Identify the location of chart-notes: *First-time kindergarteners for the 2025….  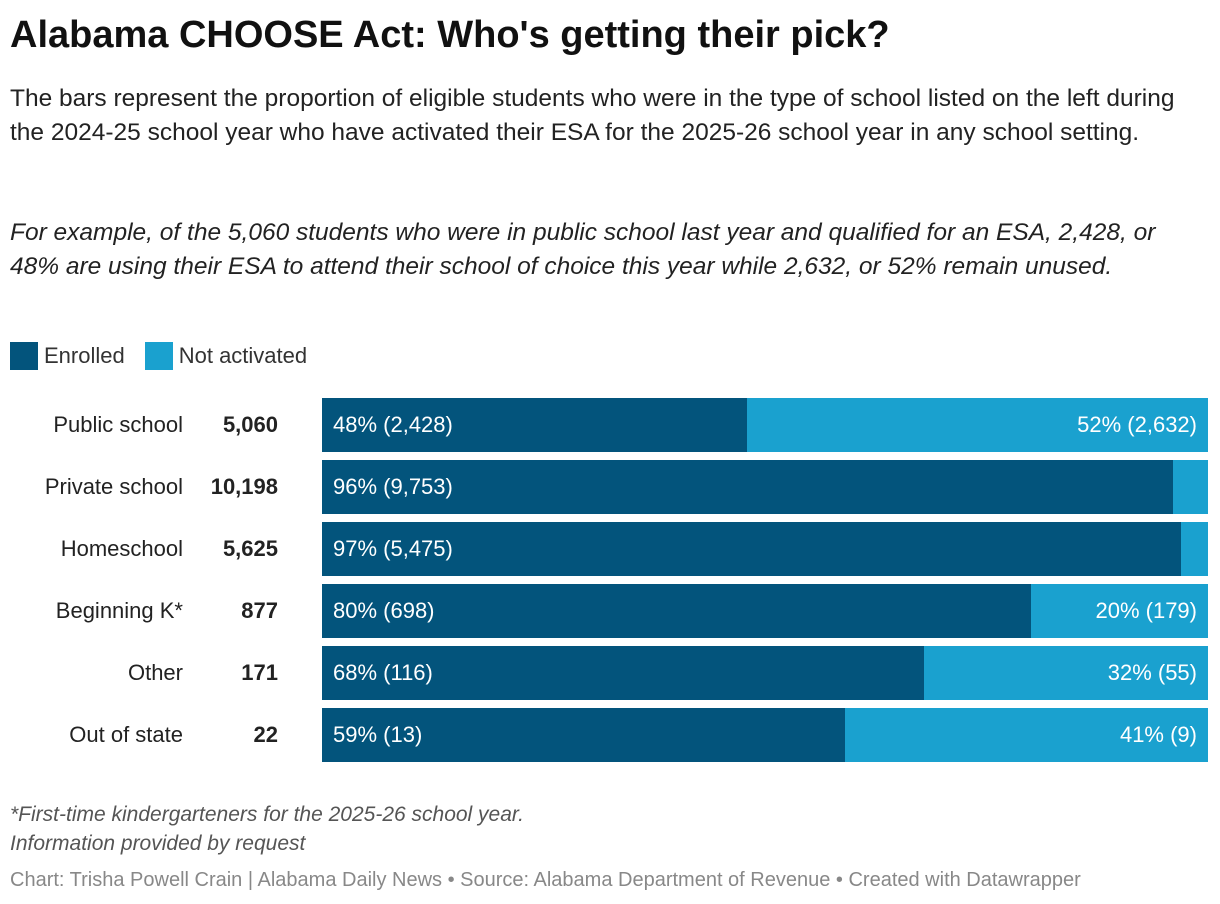
(267, 829).